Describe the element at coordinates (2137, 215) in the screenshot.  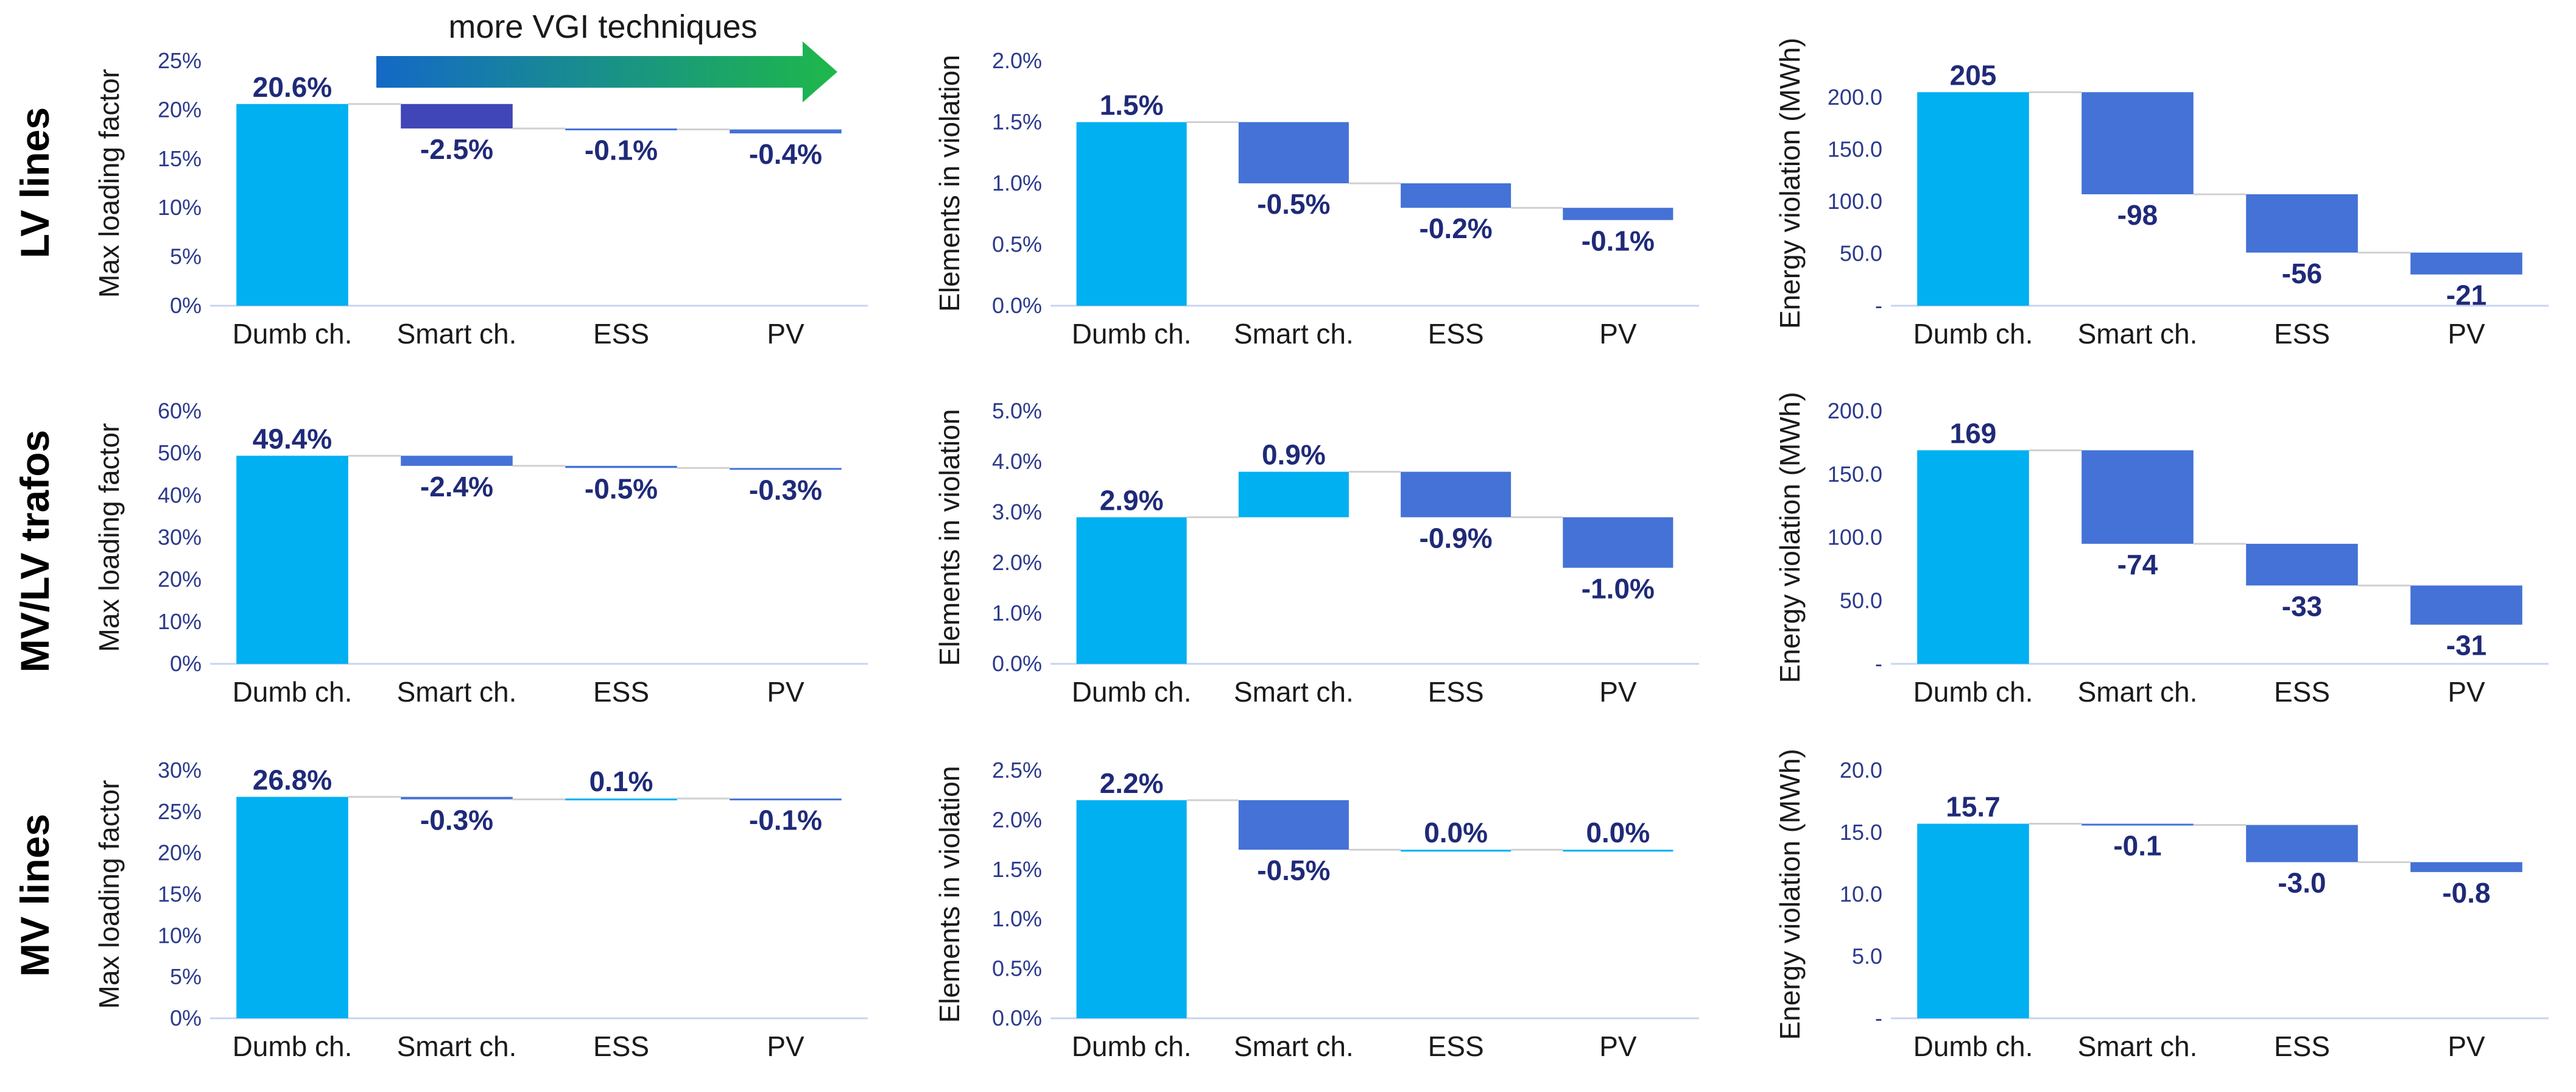
I see `data-label: -98` at that location.